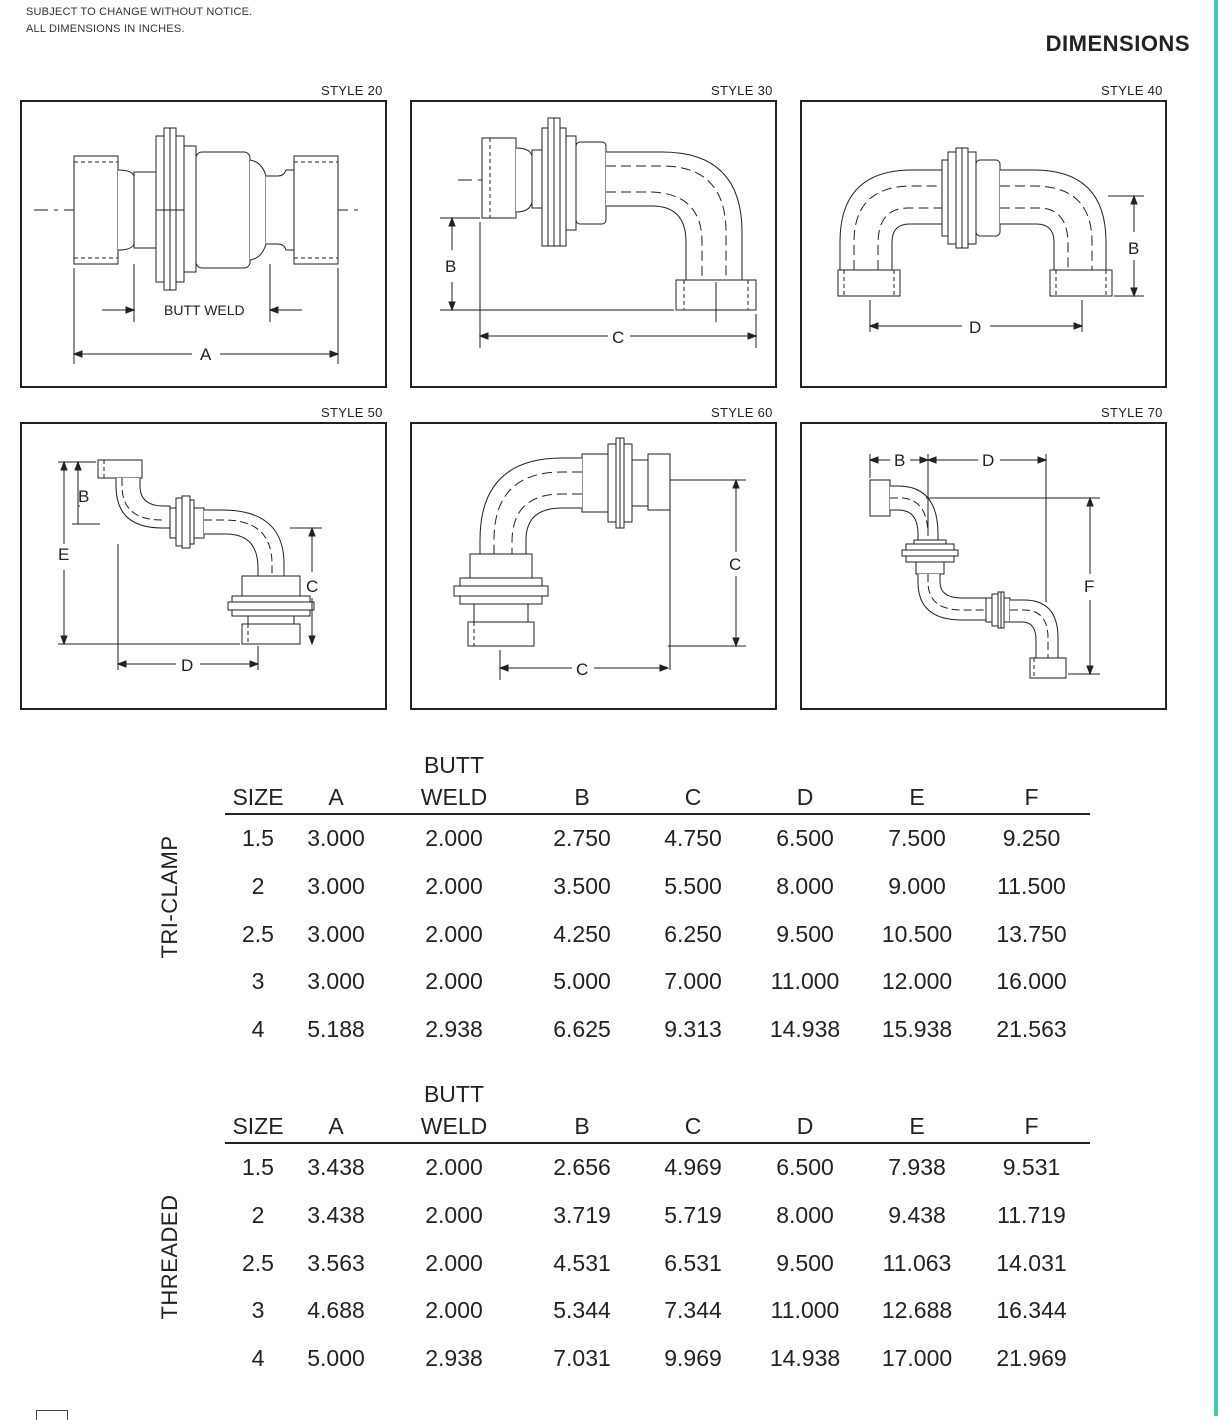 The height and width of the screenshot is (1420, 1218). Describe the element at coordinates (258, 1262) in the screenshot. I see `cell-size: 2.5` at that location.